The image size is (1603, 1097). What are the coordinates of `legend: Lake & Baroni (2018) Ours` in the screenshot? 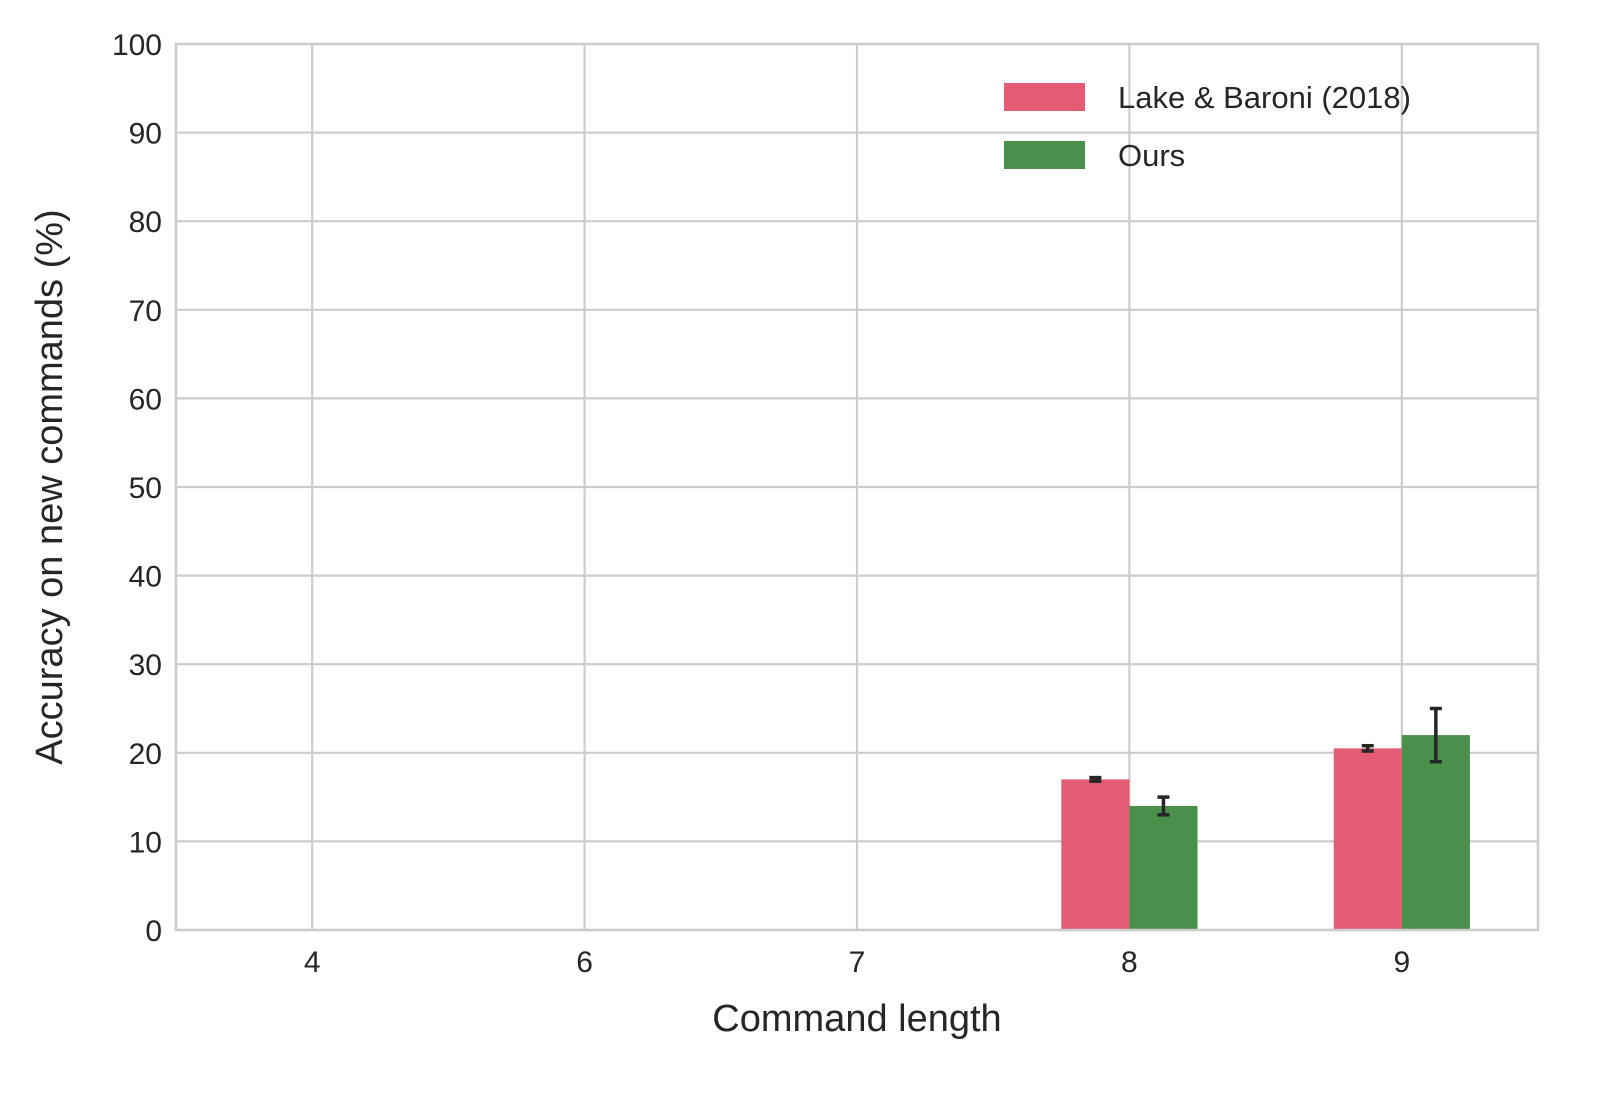 It's located at (1207, 126).